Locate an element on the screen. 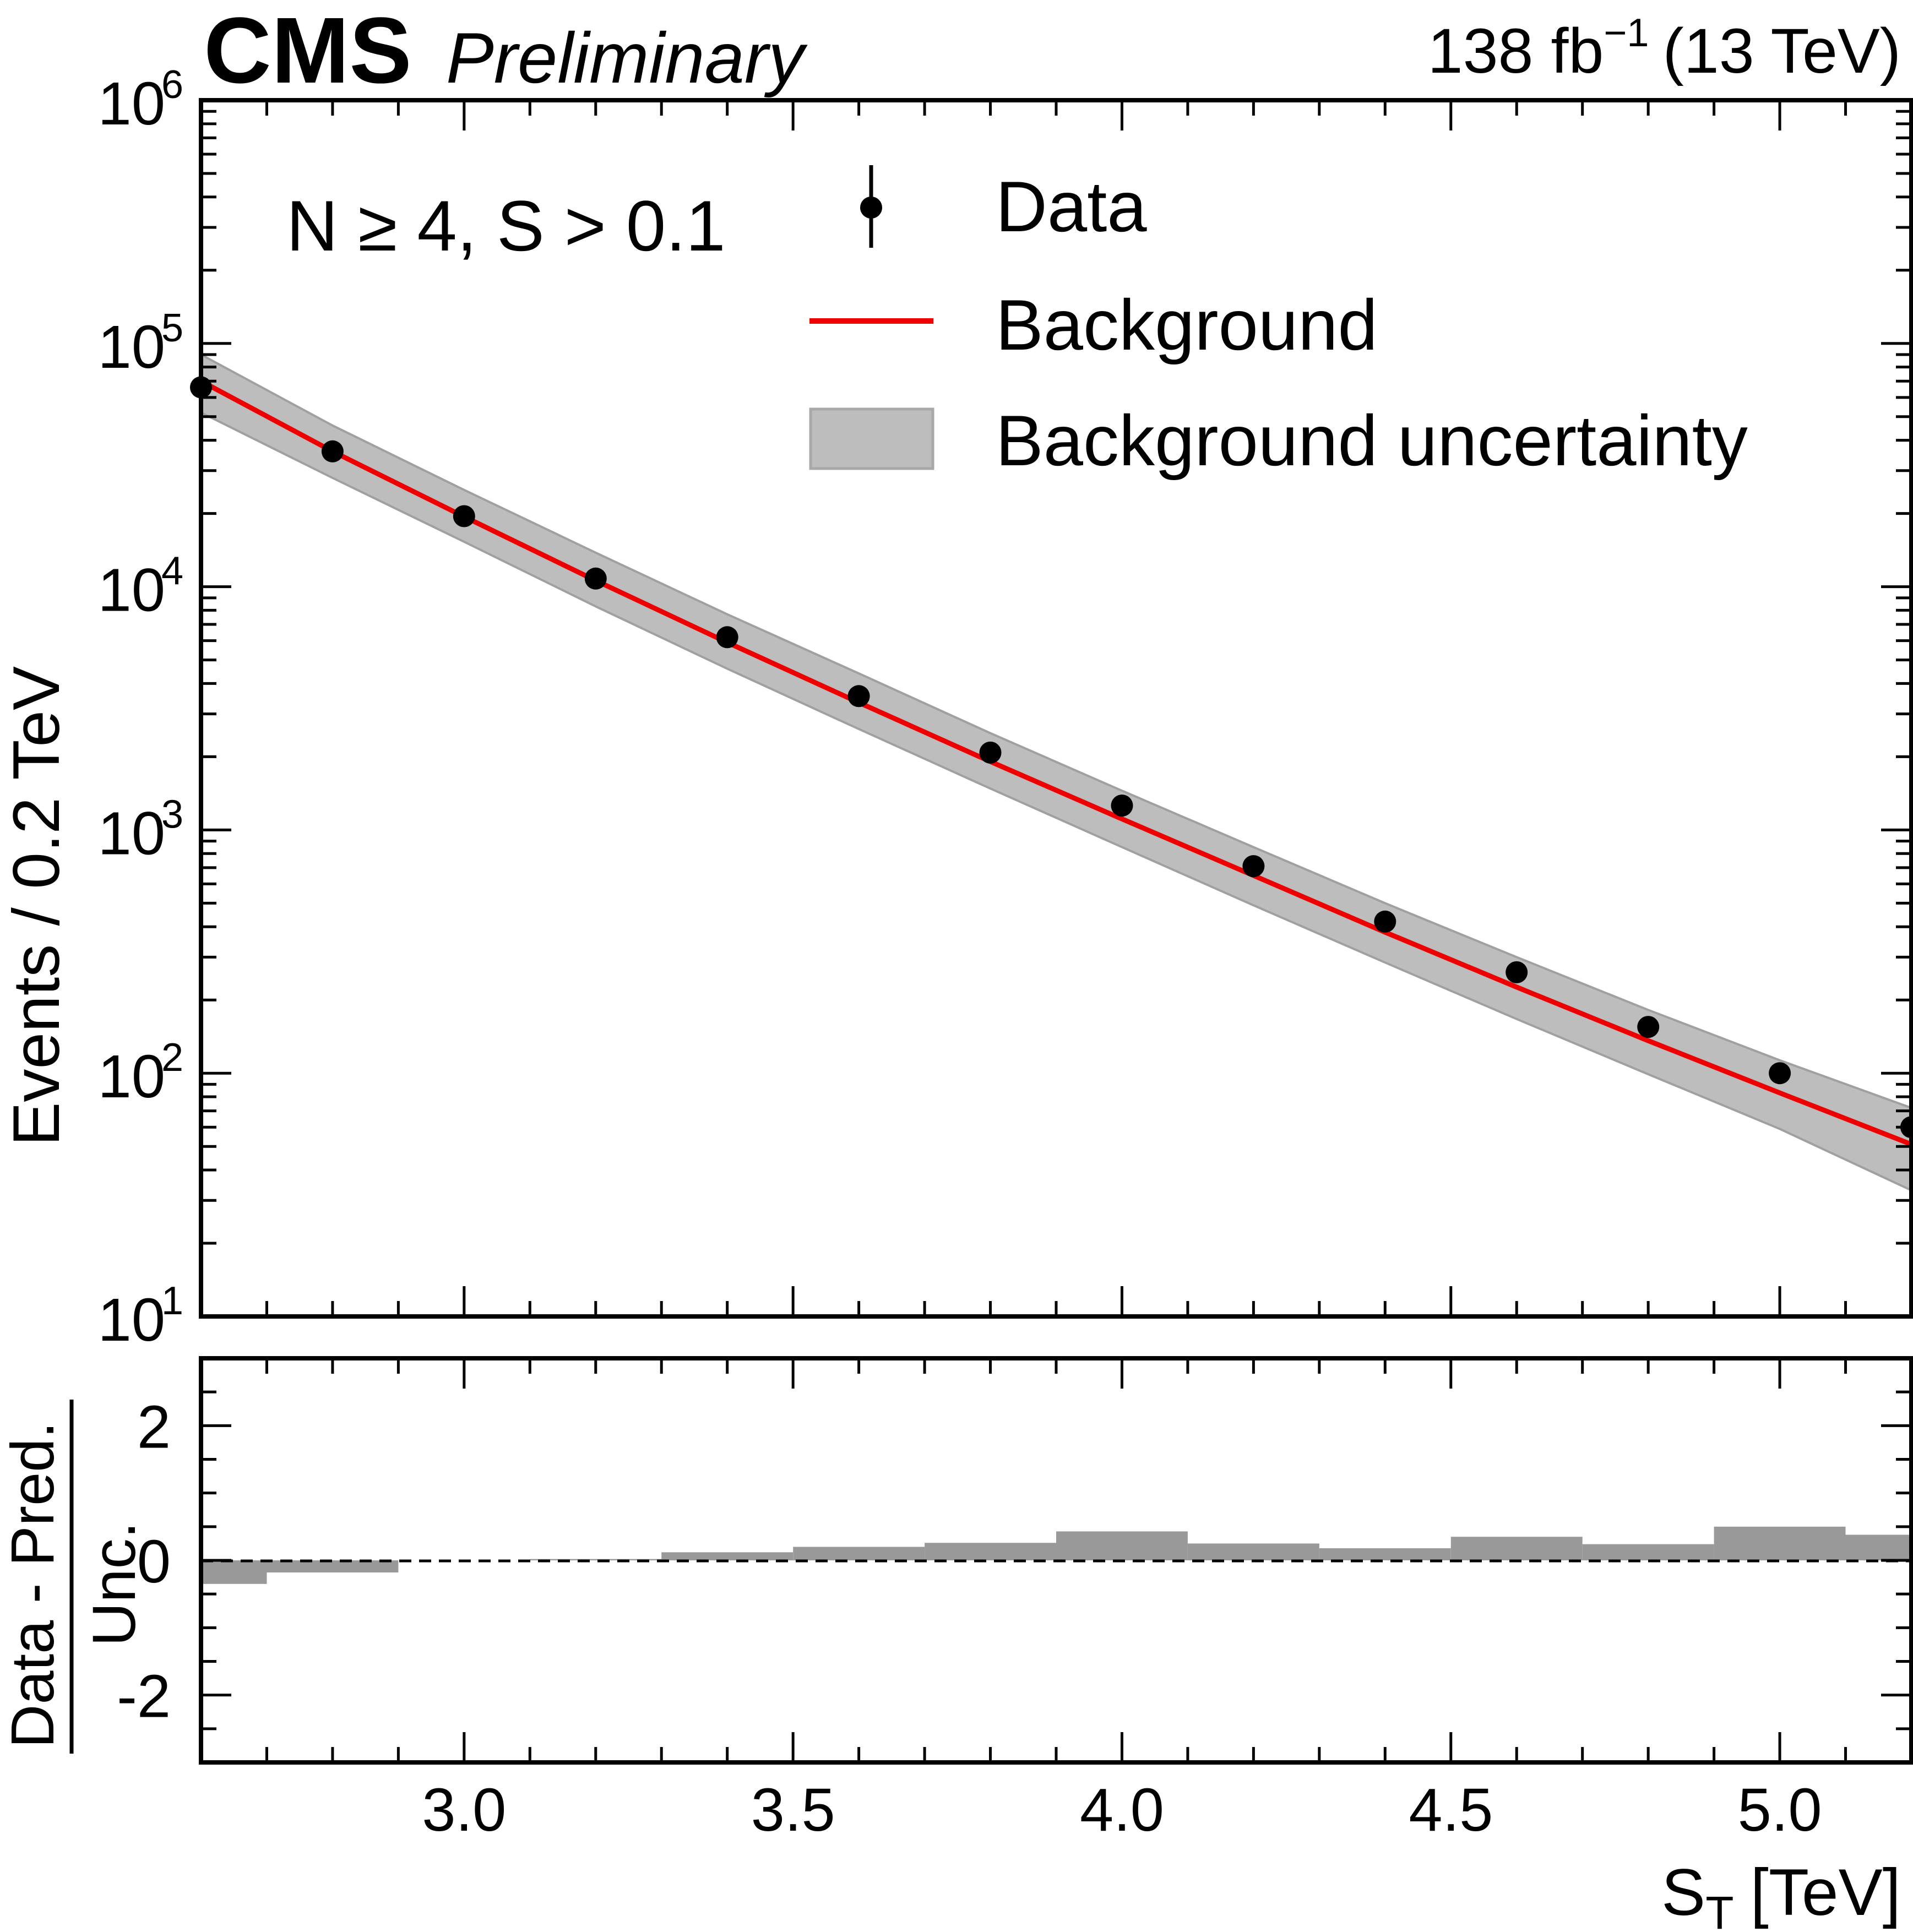 The image size is (1913, 1932). x-axis-label-main: S is located at coordinates (1683, 1892).